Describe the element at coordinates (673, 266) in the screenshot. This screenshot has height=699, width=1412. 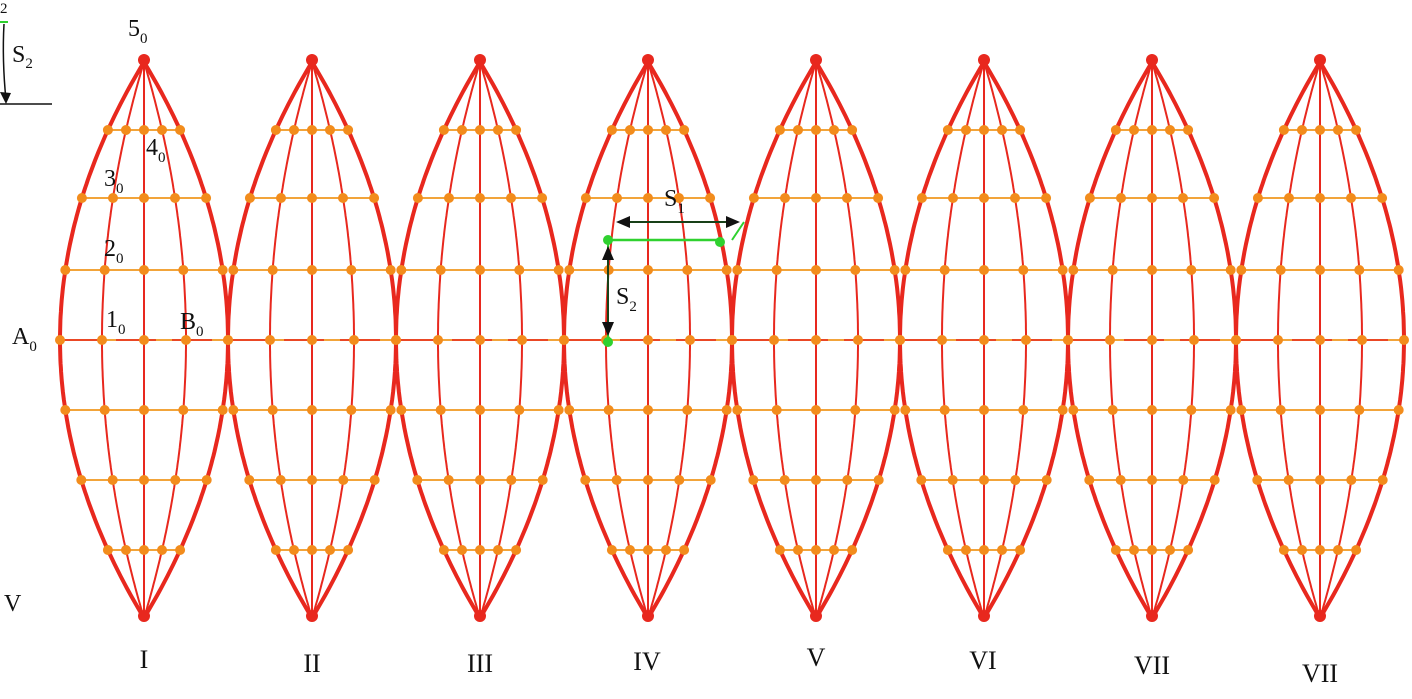
I see `measurement-s1-s2: S1 S2` at that location.